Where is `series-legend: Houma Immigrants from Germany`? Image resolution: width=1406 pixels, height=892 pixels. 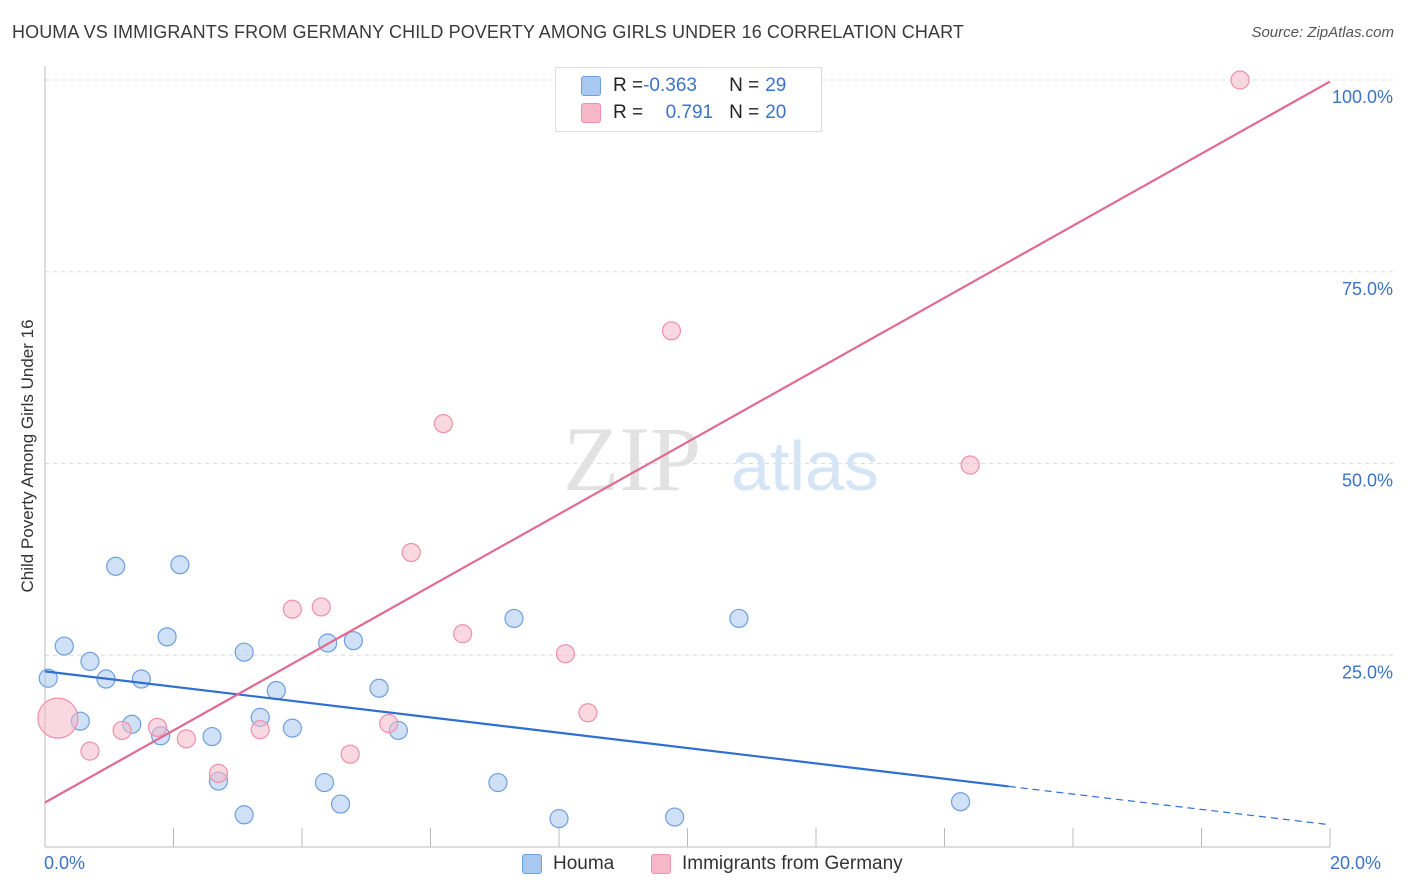 series-legend: Houma Immigrants from Germany is located at coordinates (703, 865).